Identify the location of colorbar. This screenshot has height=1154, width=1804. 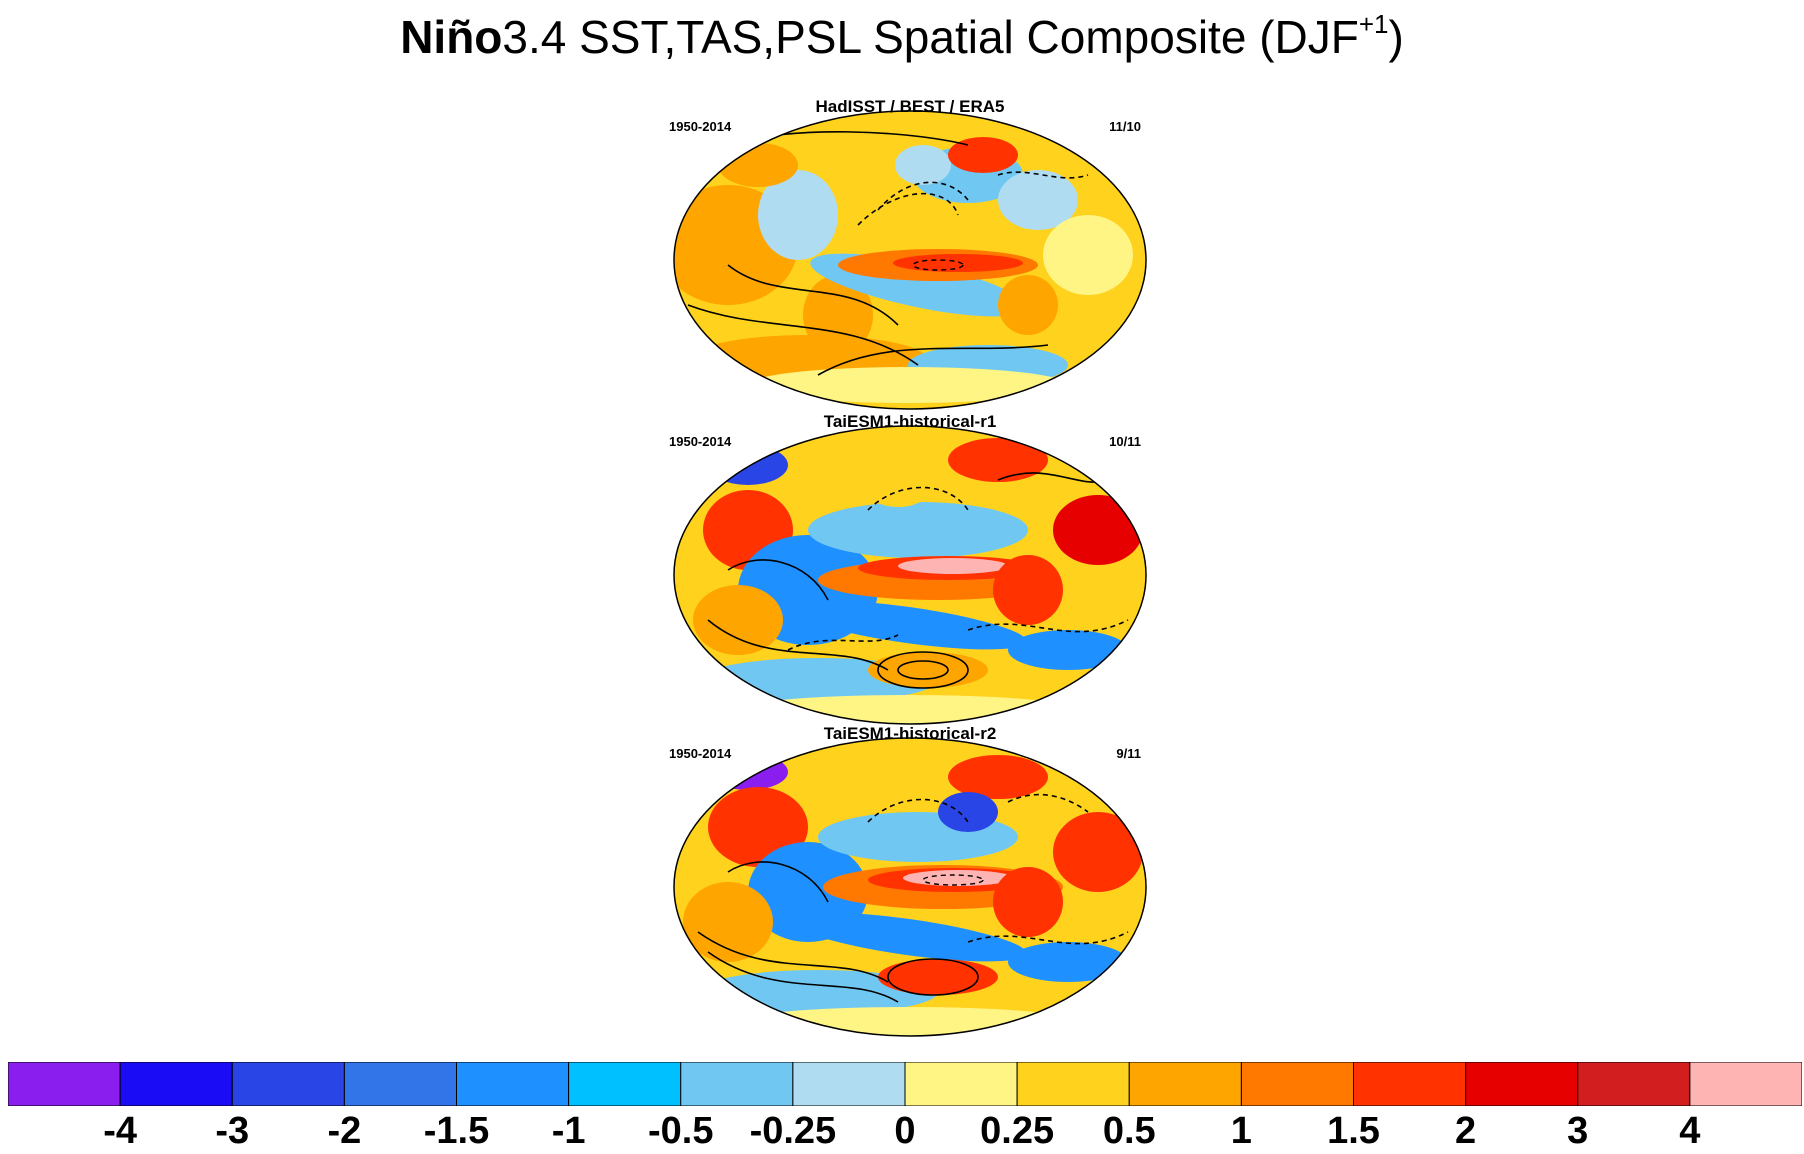
(905, 1084).